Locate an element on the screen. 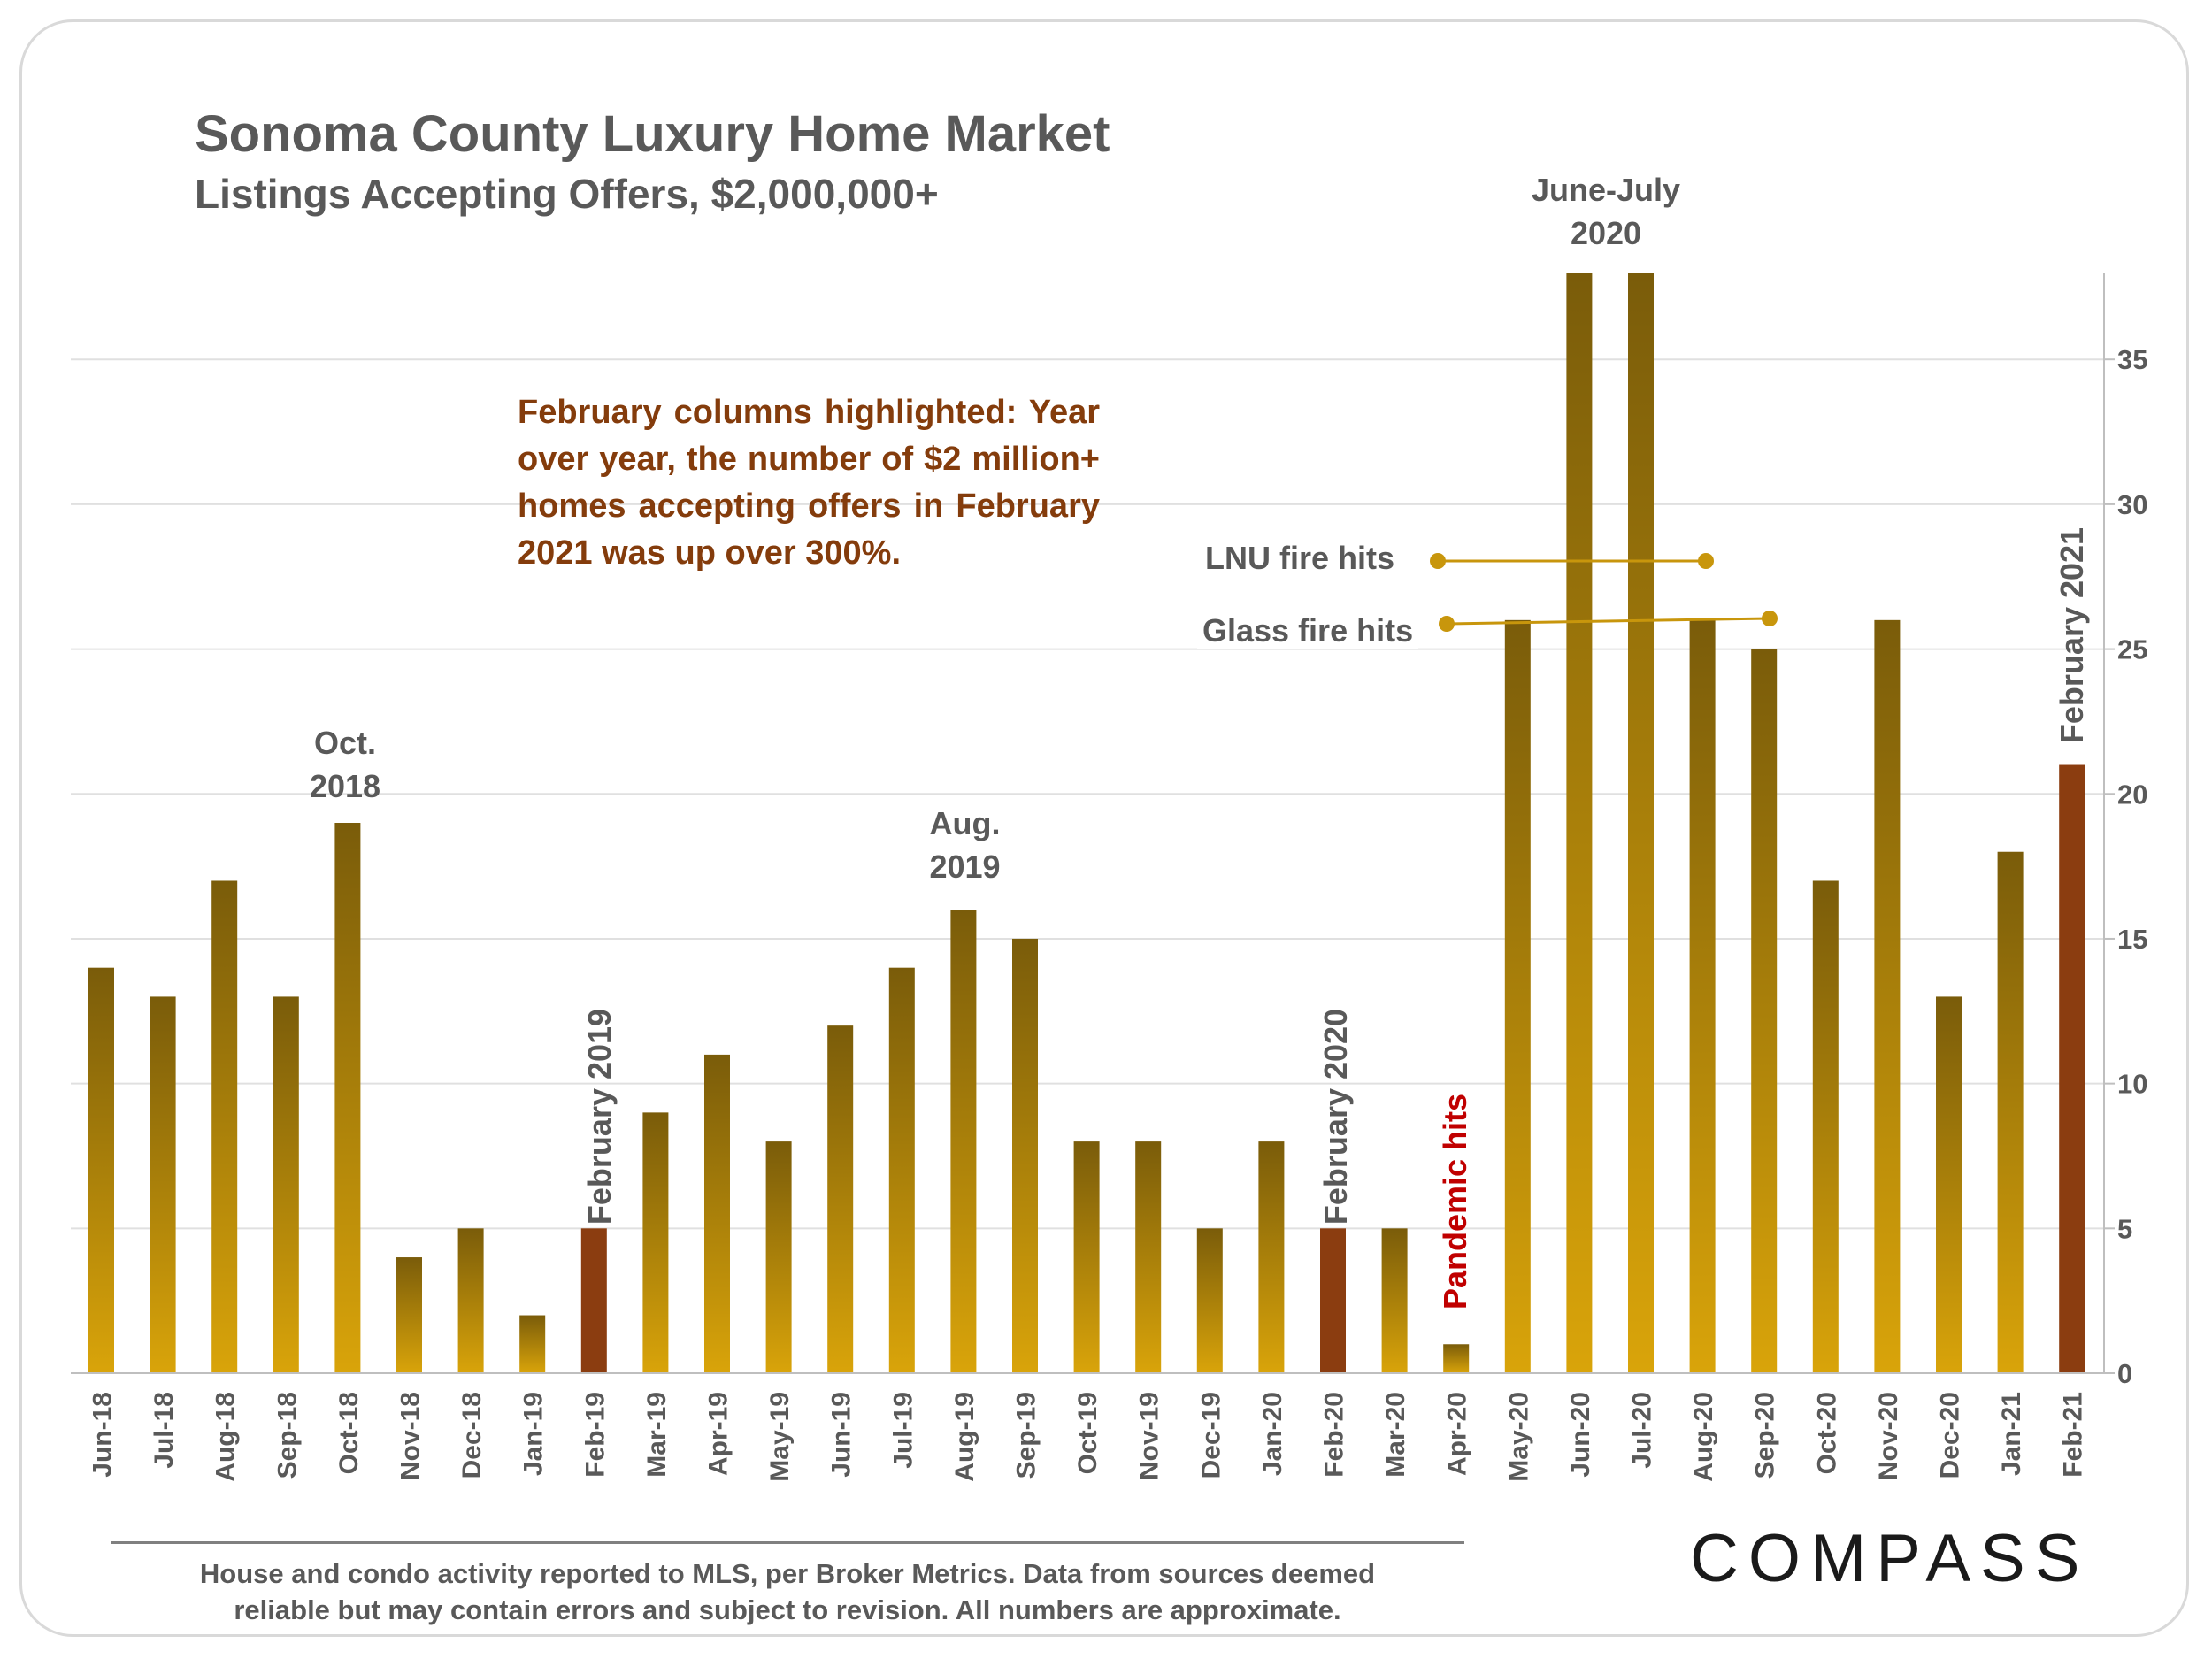 This screenshot has width=2212, height=1659. glass-fire-dot-end is located at coordinates (1770, 619).